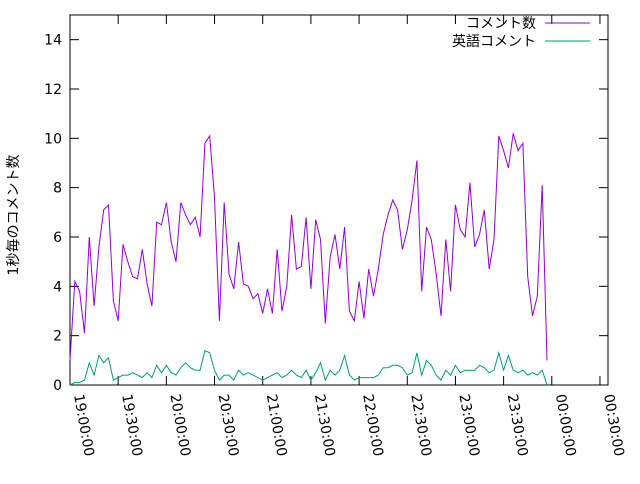  I want to click on x-tick-label: 23:00:00, so click(468, 425).